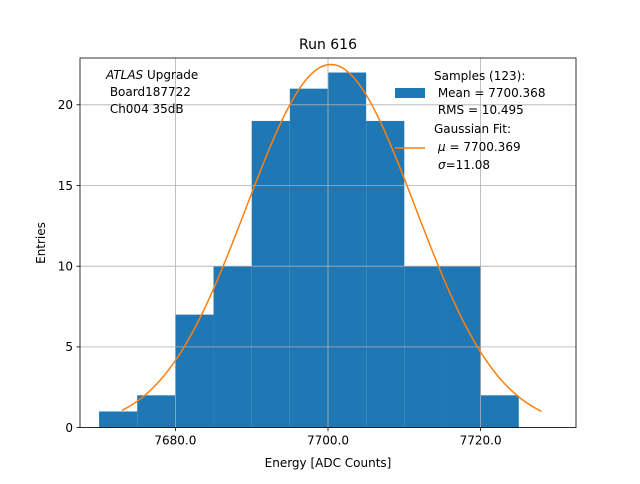 The image size is (640, 484). I want to click on annotation-line-2: Board187722, so click(148, 92).